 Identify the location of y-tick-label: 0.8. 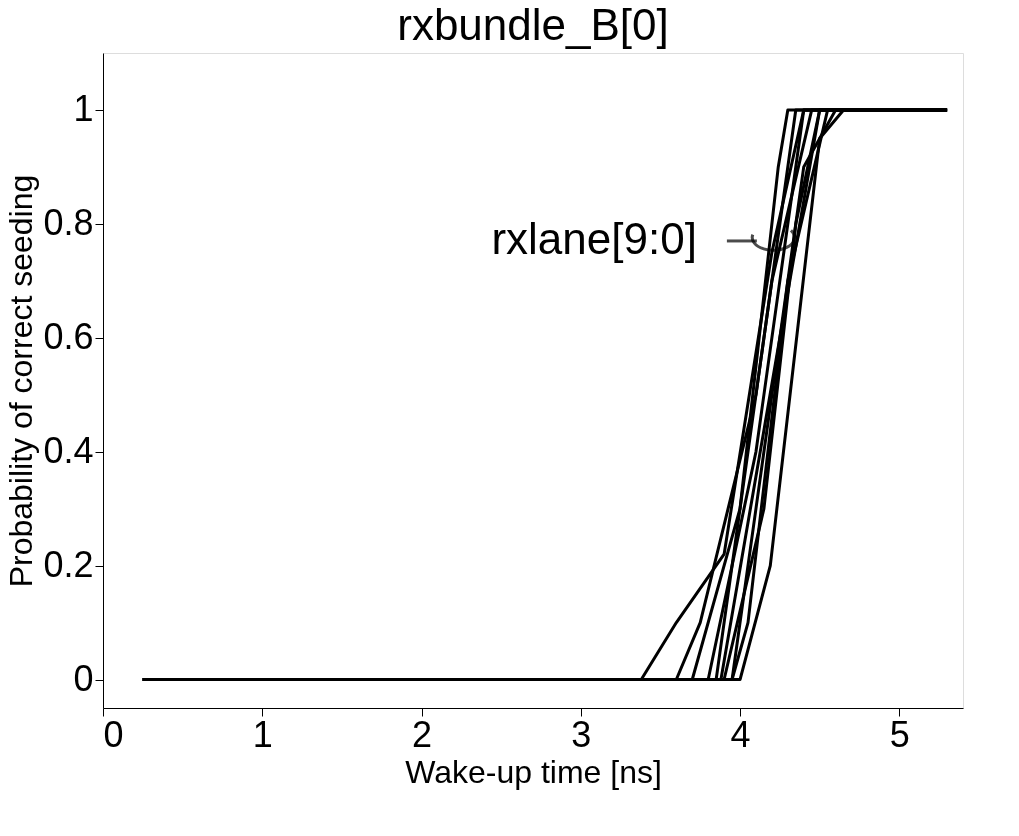
(68, 223).